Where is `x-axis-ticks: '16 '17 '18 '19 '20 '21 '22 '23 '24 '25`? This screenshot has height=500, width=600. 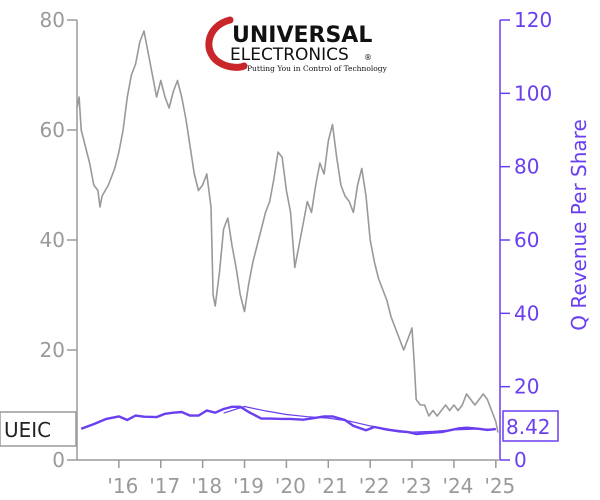
x-axis-ticks: '16 '17 '18 '19 '20 '21 '22 '23 '24 '25 is located at coordinates (311, 479).